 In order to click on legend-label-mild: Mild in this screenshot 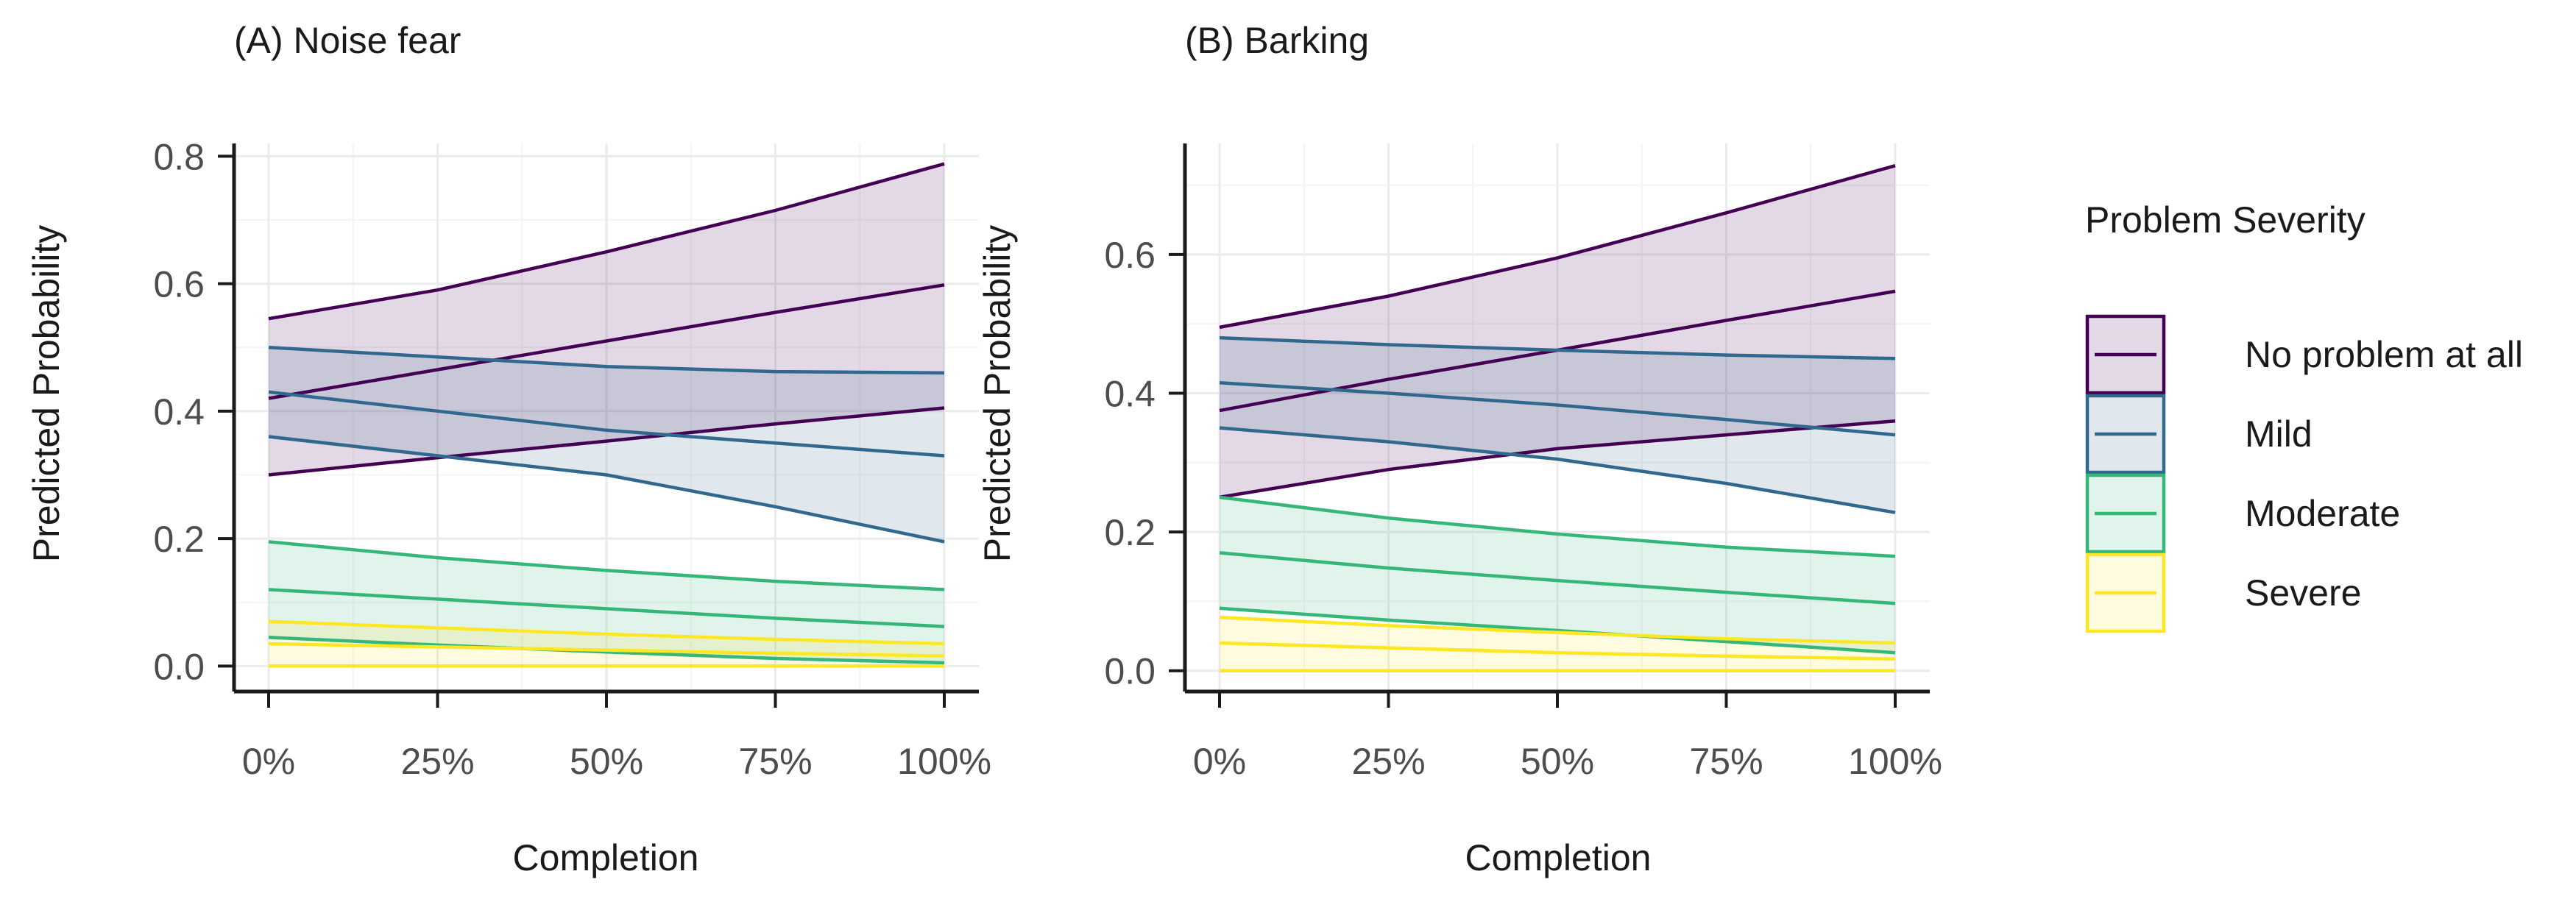, I will do `click(2279, 434)`.